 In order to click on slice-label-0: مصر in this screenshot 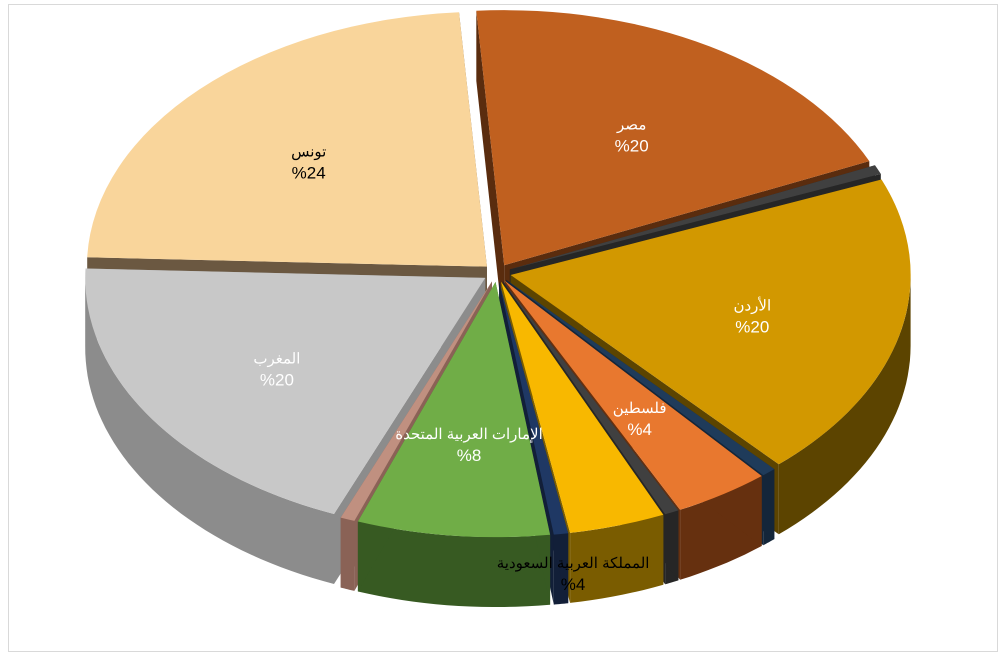, I will do `click(631, 125)`.